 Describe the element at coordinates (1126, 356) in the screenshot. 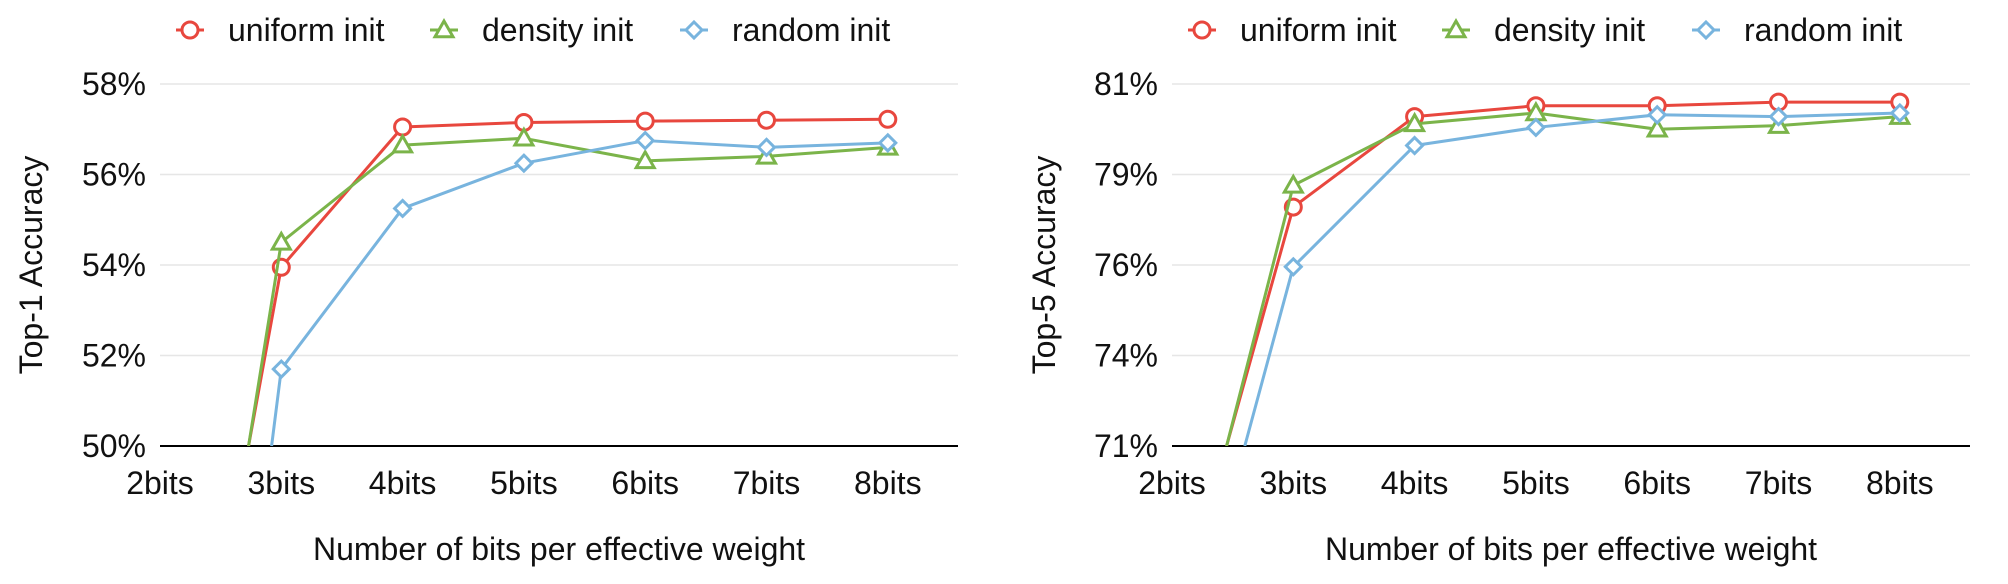

I see `y-tick-label: 74%` at that location.